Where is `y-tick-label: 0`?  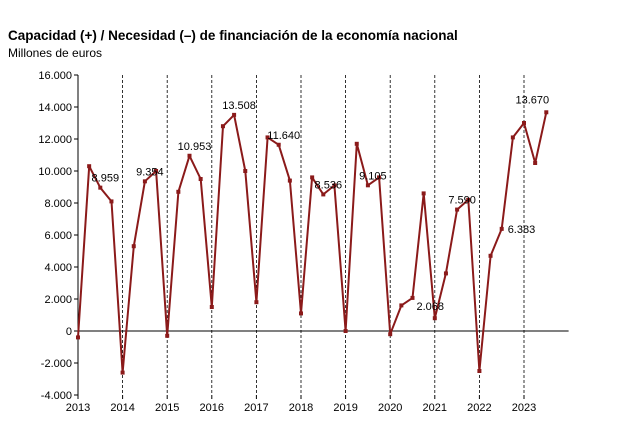 y-tick-label: 0 is located at coordinates (69, 332).